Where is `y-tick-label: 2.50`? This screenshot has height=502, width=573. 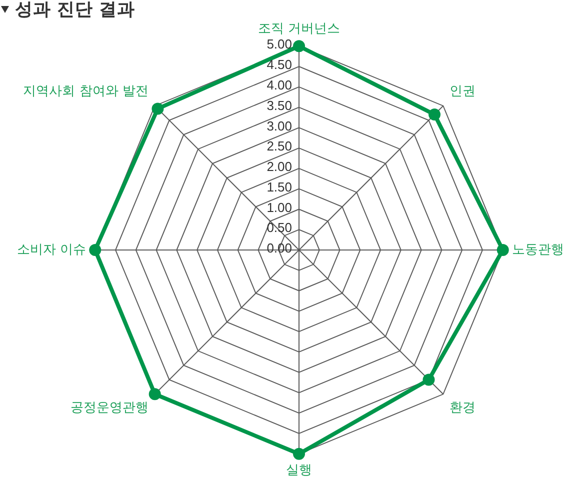 y-tick-label: 2.50 is located at coordinates (279, 146).